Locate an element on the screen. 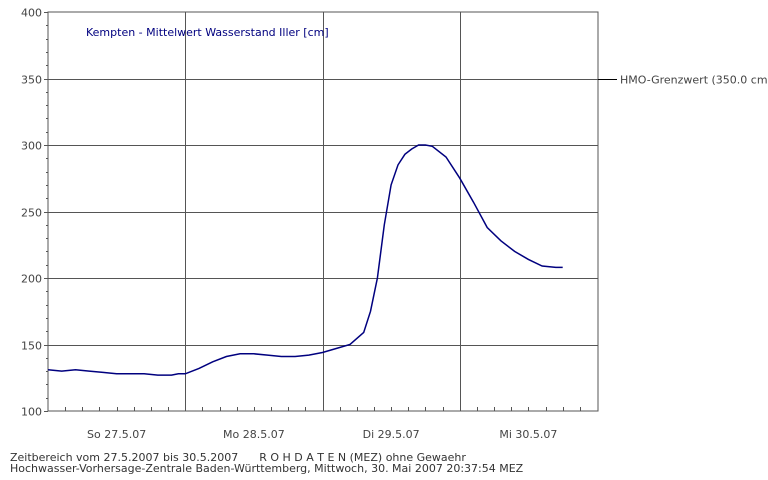 Image resolution: width=768 pixels, height=480 pixels. x-tick-label: So 27.5.07 is located at coordinates (116, 434).